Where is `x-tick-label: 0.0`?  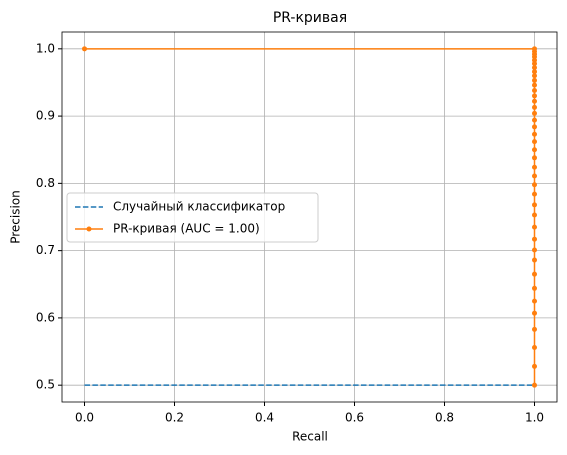 x-tick-label: 0.0 is located at coordinates (84, 418).